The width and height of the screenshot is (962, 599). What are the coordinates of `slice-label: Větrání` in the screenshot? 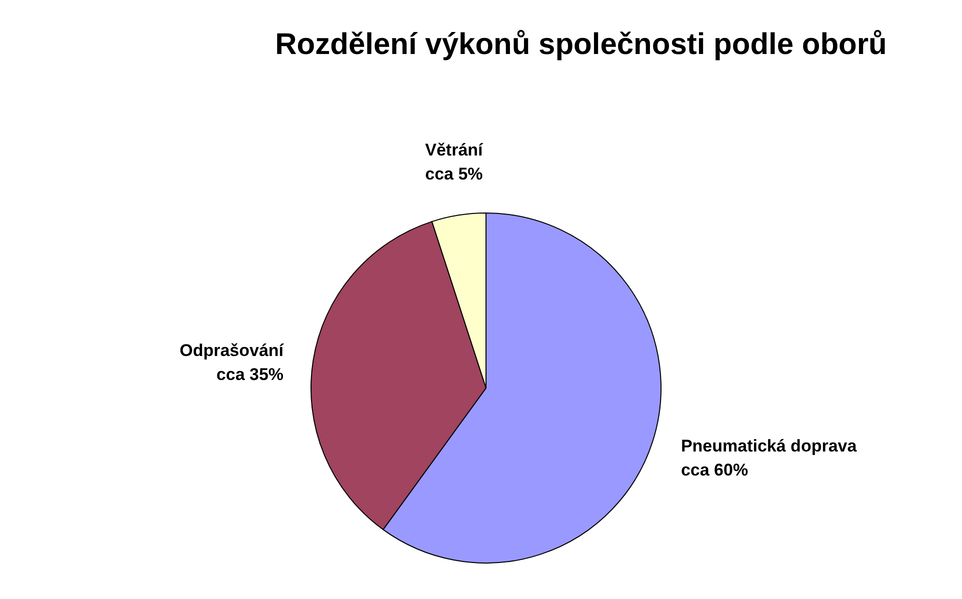 It's located at (454, 150).